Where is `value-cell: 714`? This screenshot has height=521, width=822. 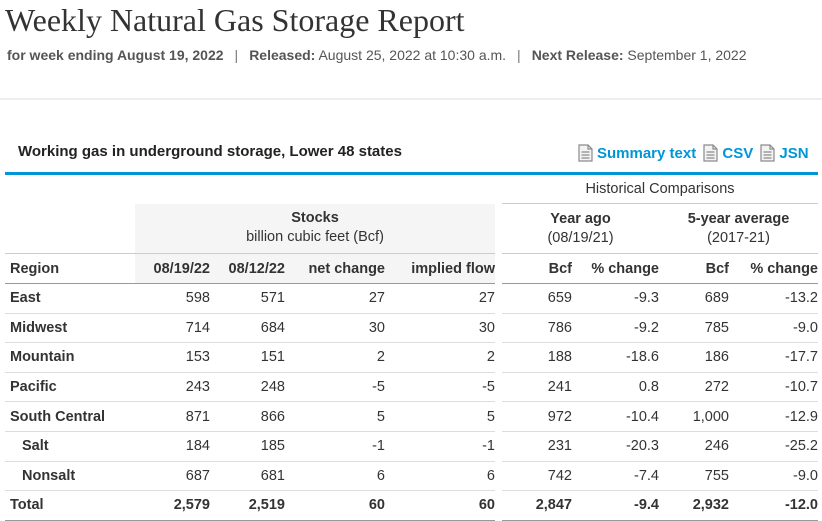 value-cell: 714 is located at coordinates (172, 328).